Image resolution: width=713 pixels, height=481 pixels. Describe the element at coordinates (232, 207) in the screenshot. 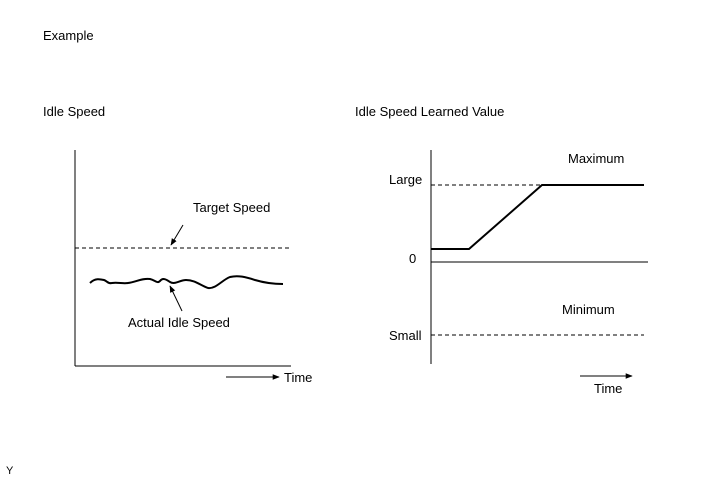

I see `target-speed-label: Target Speed` at that location.